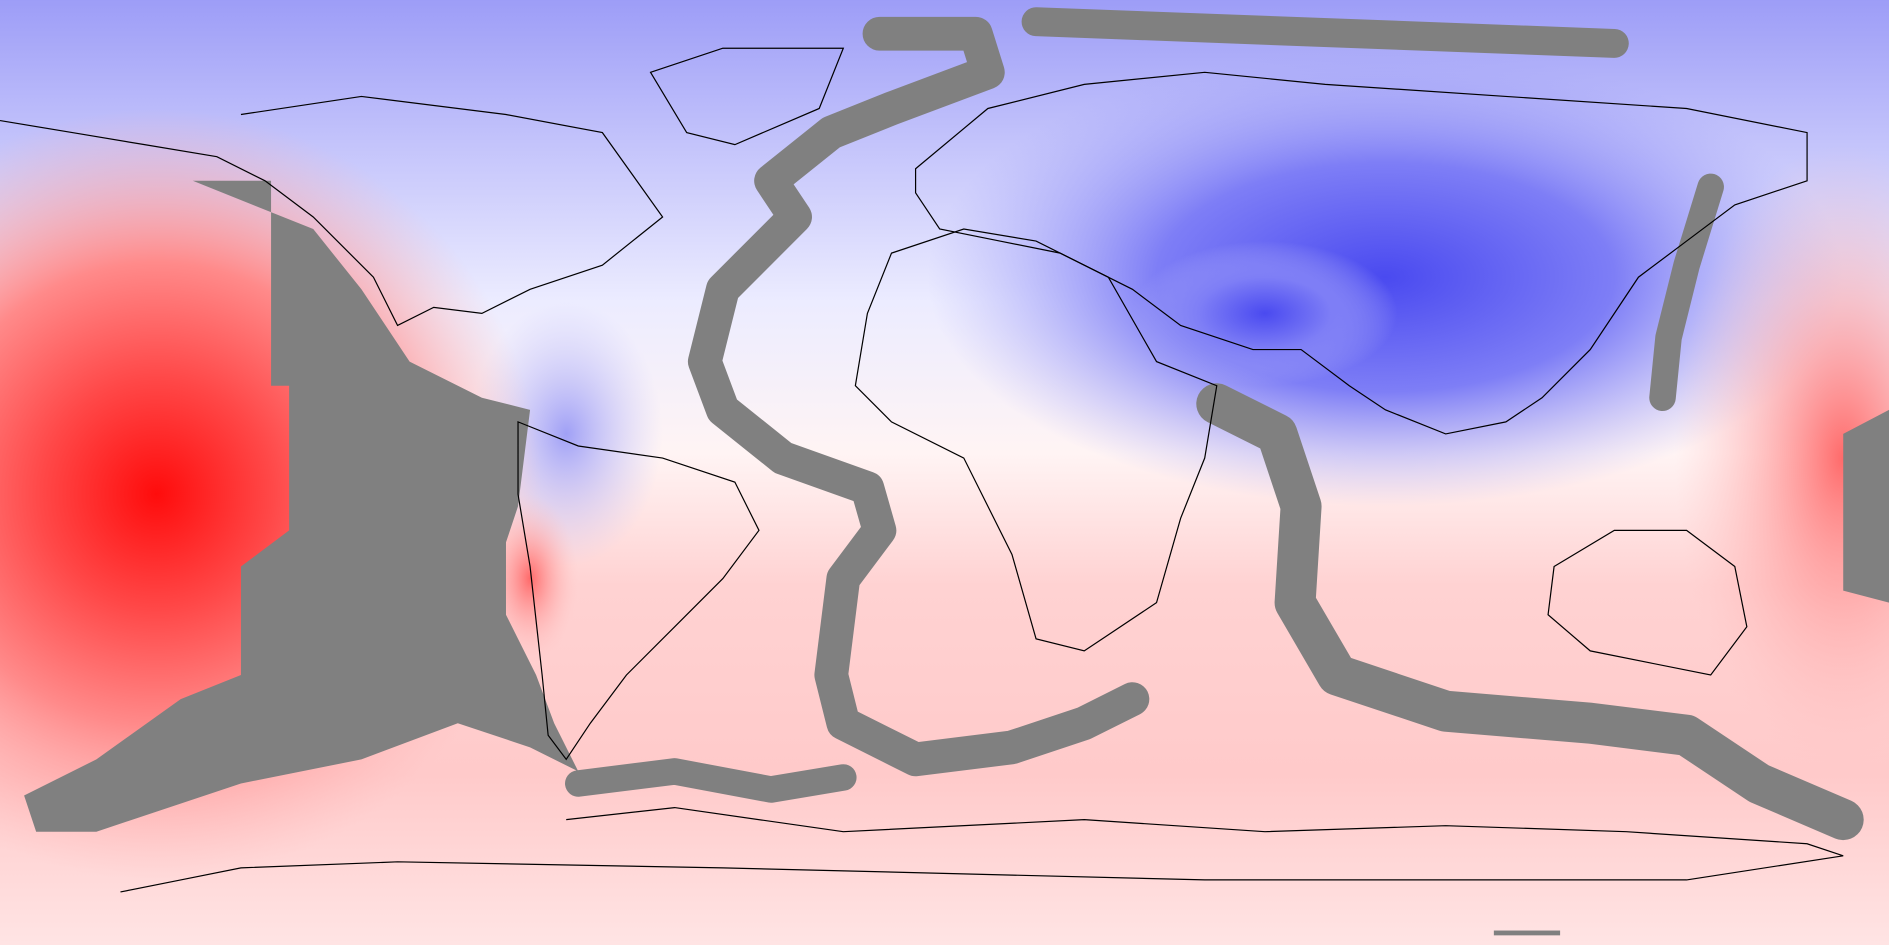 The height and width of the screenshot is (945, 1889). I want to click on coast-north-america, so click(332, 211).